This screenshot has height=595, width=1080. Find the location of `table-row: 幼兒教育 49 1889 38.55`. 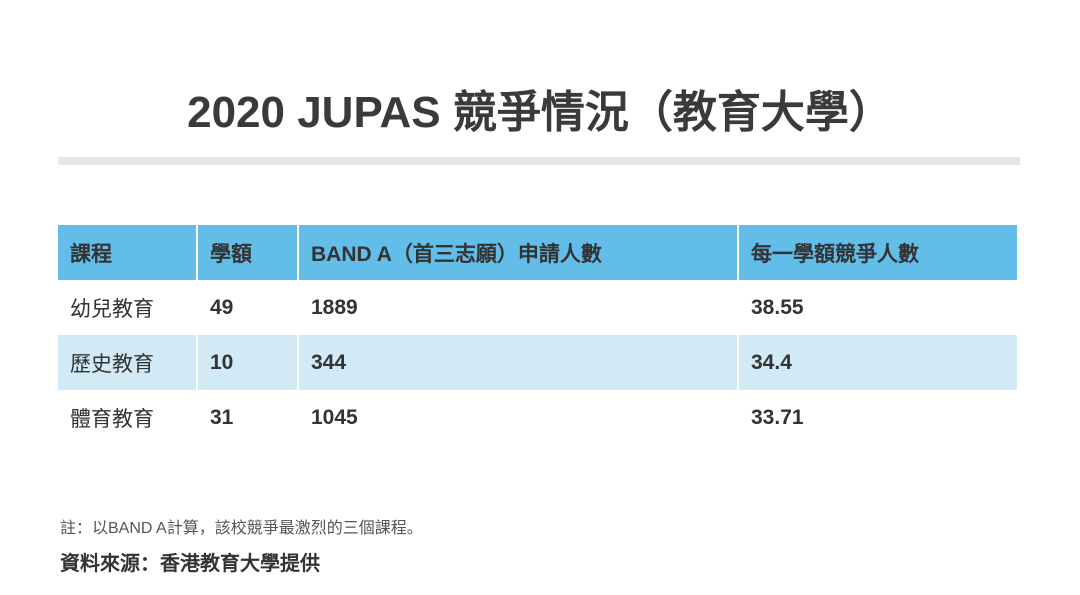

table-row: 幼兒教育 49 1889 38.55 is located at coordinates (538, 307).